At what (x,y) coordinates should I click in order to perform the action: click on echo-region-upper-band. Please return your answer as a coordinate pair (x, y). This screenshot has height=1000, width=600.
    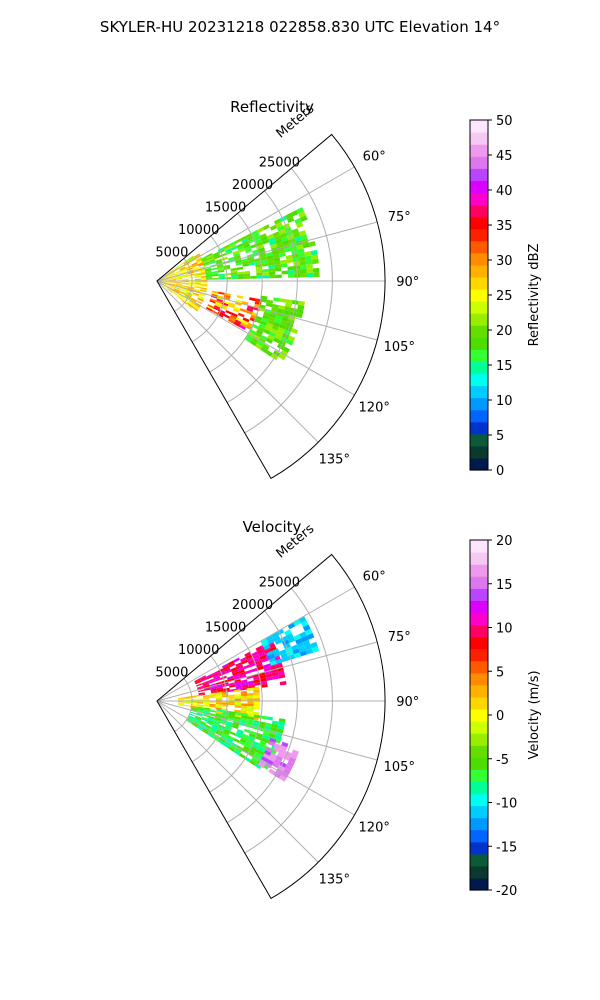
    Looking at the image, I should click on (260, 243).